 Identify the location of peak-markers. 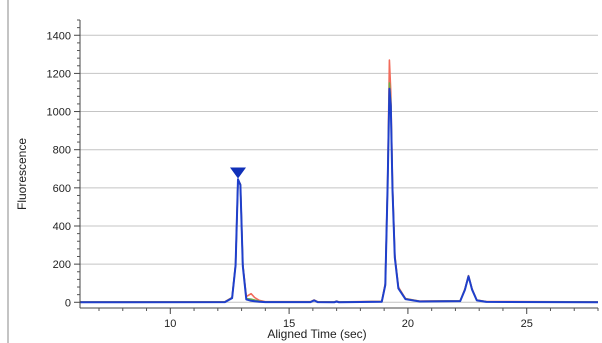
(238, 173).